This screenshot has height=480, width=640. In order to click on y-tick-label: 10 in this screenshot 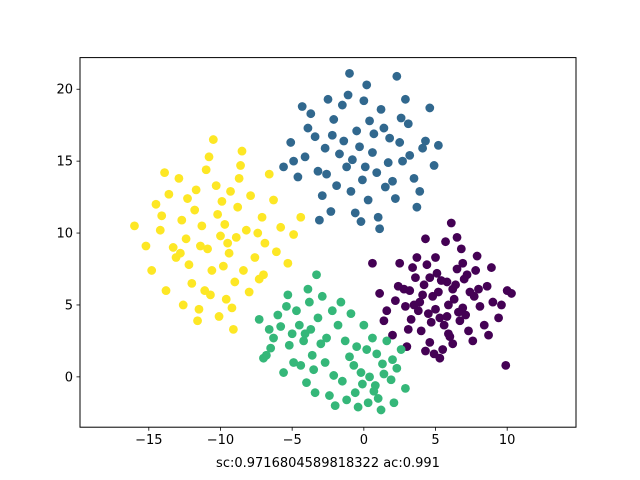, I will do `click(64, 234)`.